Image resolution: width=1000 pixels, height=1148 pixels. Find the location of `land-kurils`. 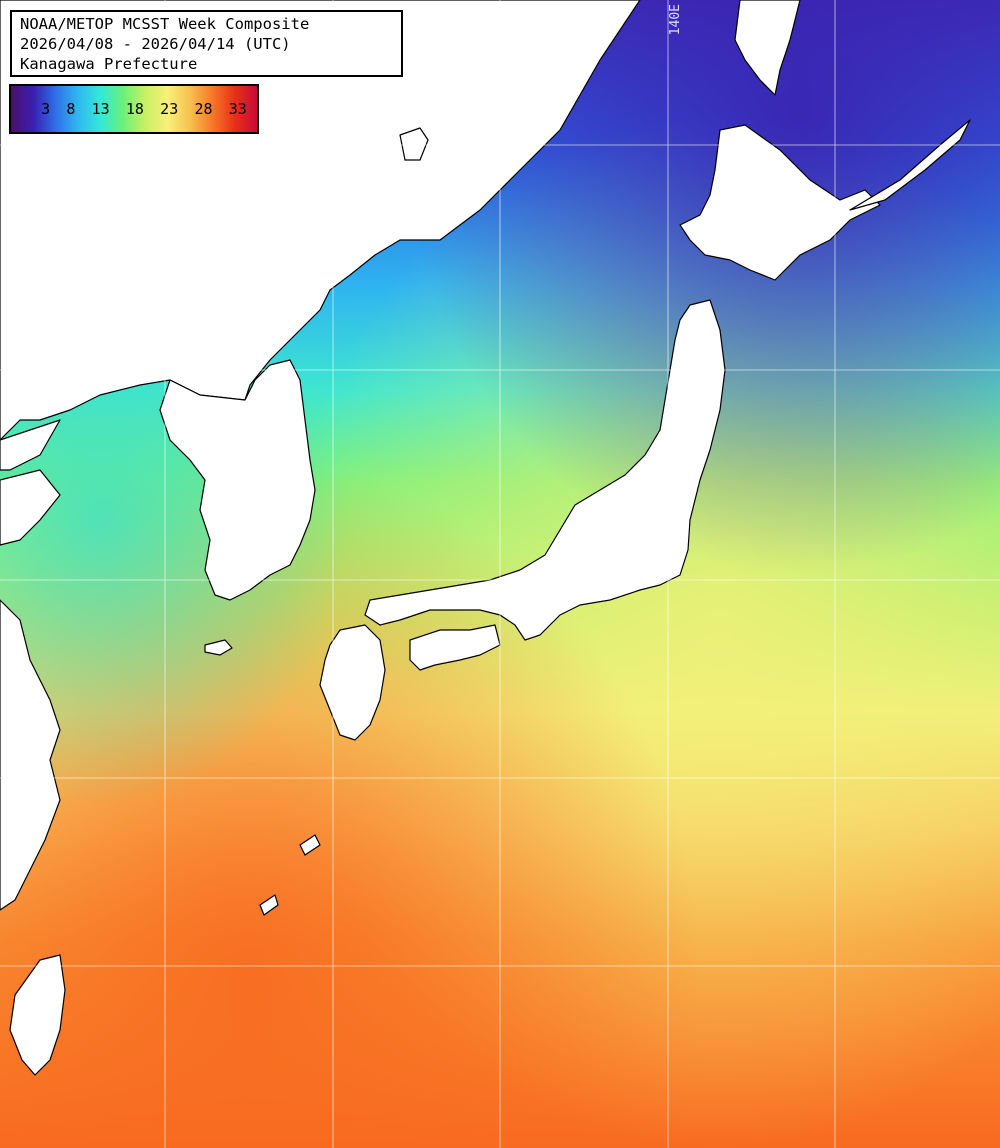

land-kurils is located at coordinates (910, 165).